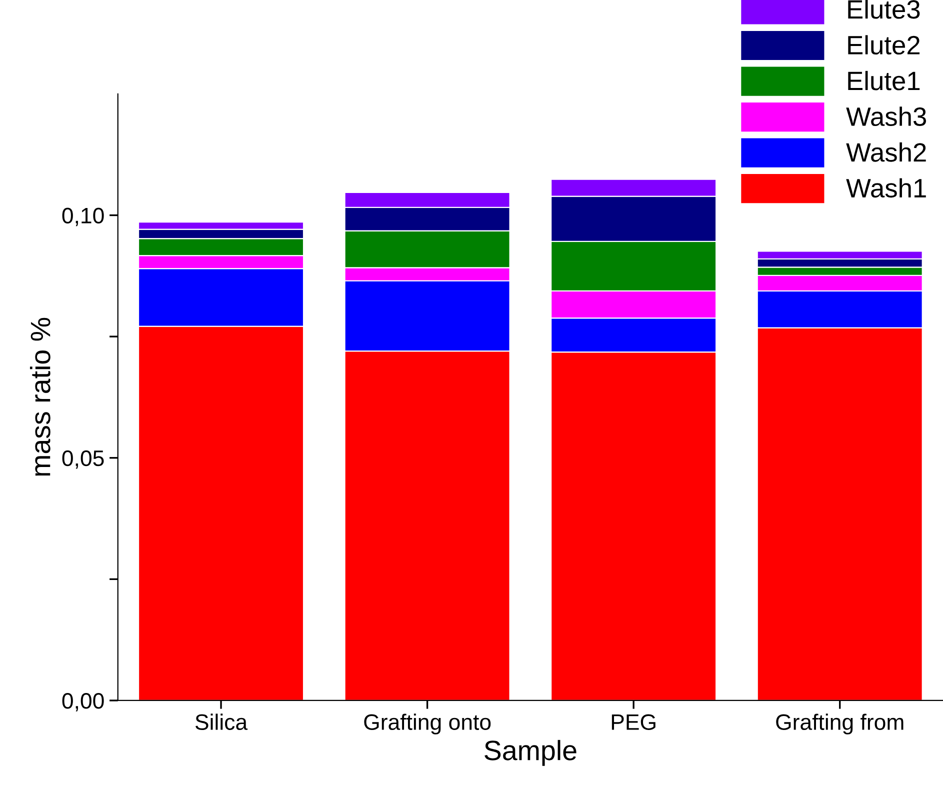 This screenshot has width=943, height=796. I want to click on legend-label: Elute2, so click(884, 45).